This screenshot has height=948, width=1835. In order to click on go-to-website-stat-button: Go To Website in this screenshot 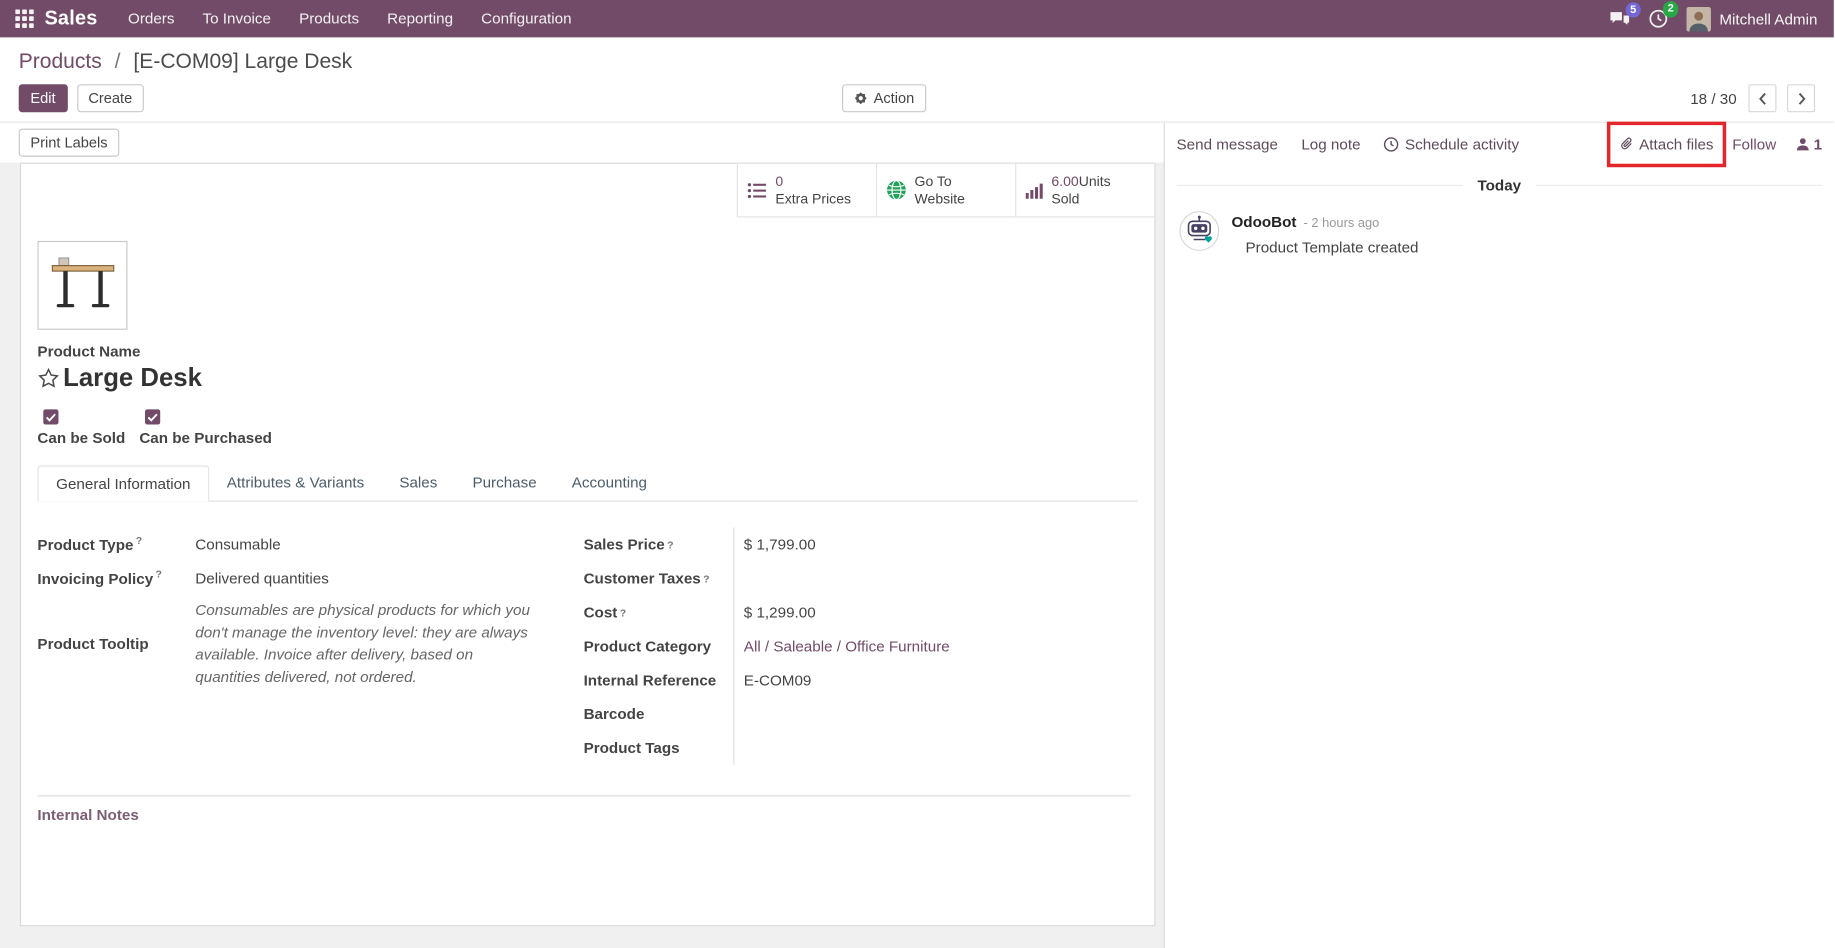, I will do `click(945, 190)`.